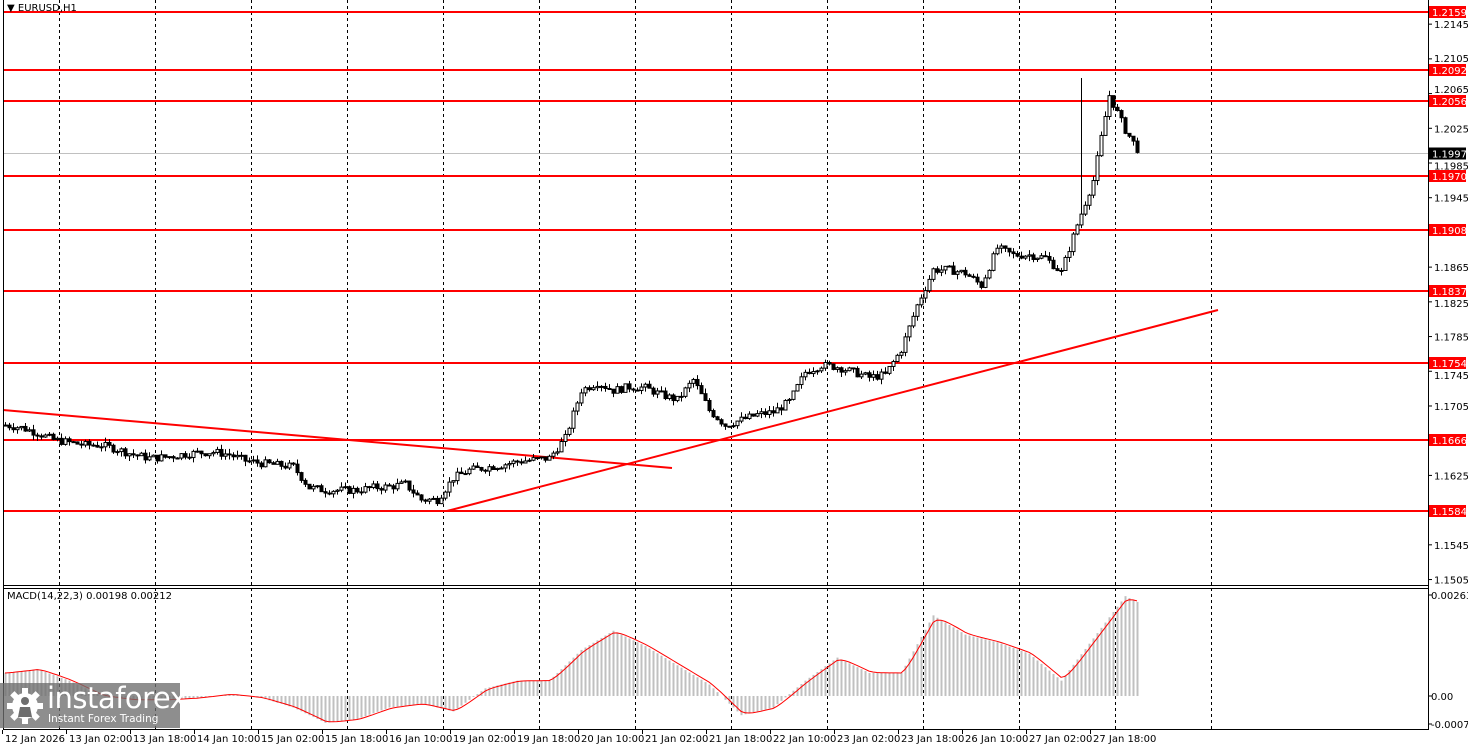 The height and width of the screenshot is (750, 1468). What do you see at coordinates (548, 739) in the screenshot?
I see `time-tick-label: 19 Jan 18:00` at bounding box center [548, 739].